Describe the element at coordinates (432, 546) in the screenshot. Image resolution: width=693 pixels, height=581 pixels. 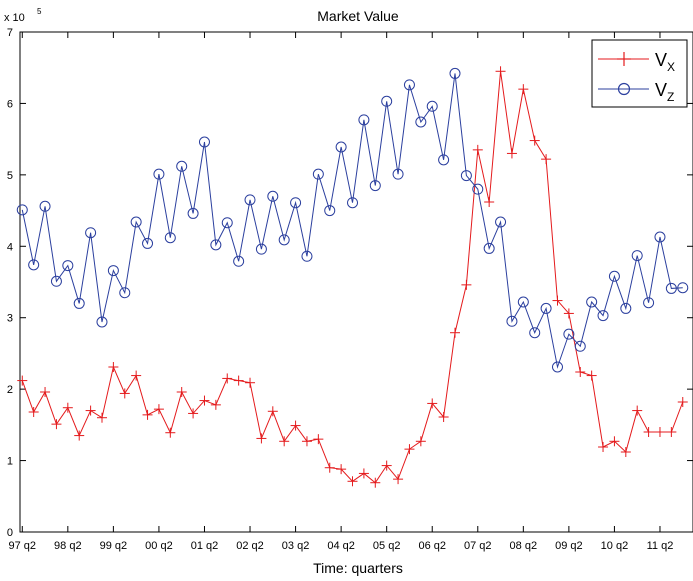
I see `x-tick-label: 06 q2` at that location.